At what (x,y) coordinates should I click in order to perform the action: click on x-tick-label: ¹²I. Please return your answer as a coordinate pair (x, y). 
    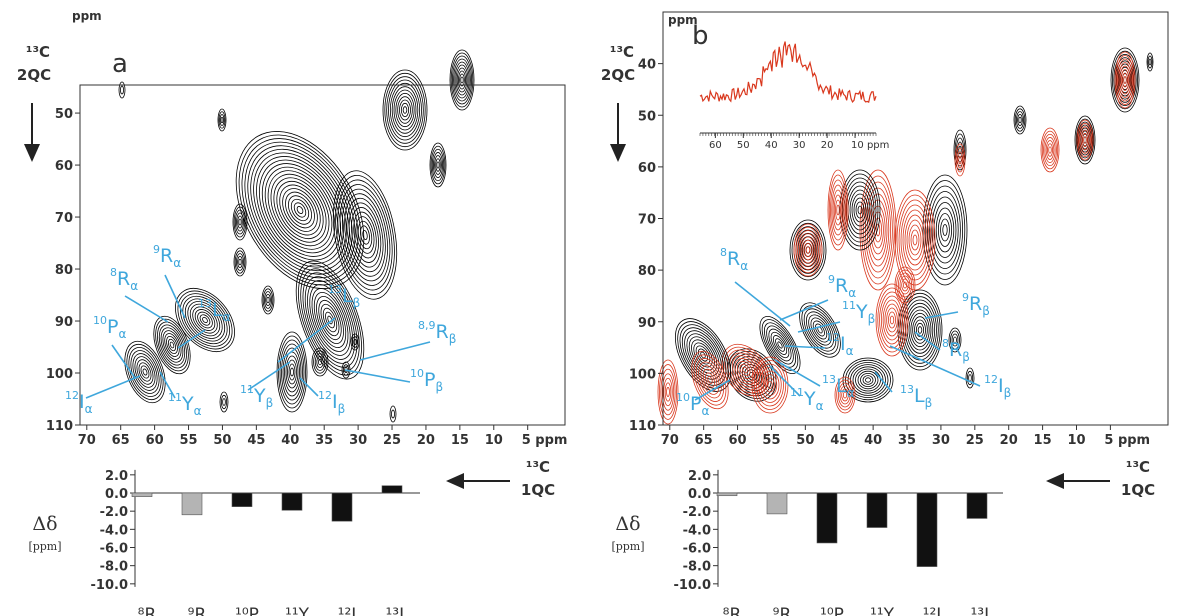
    Looking at the image, I should click on (932, 610).